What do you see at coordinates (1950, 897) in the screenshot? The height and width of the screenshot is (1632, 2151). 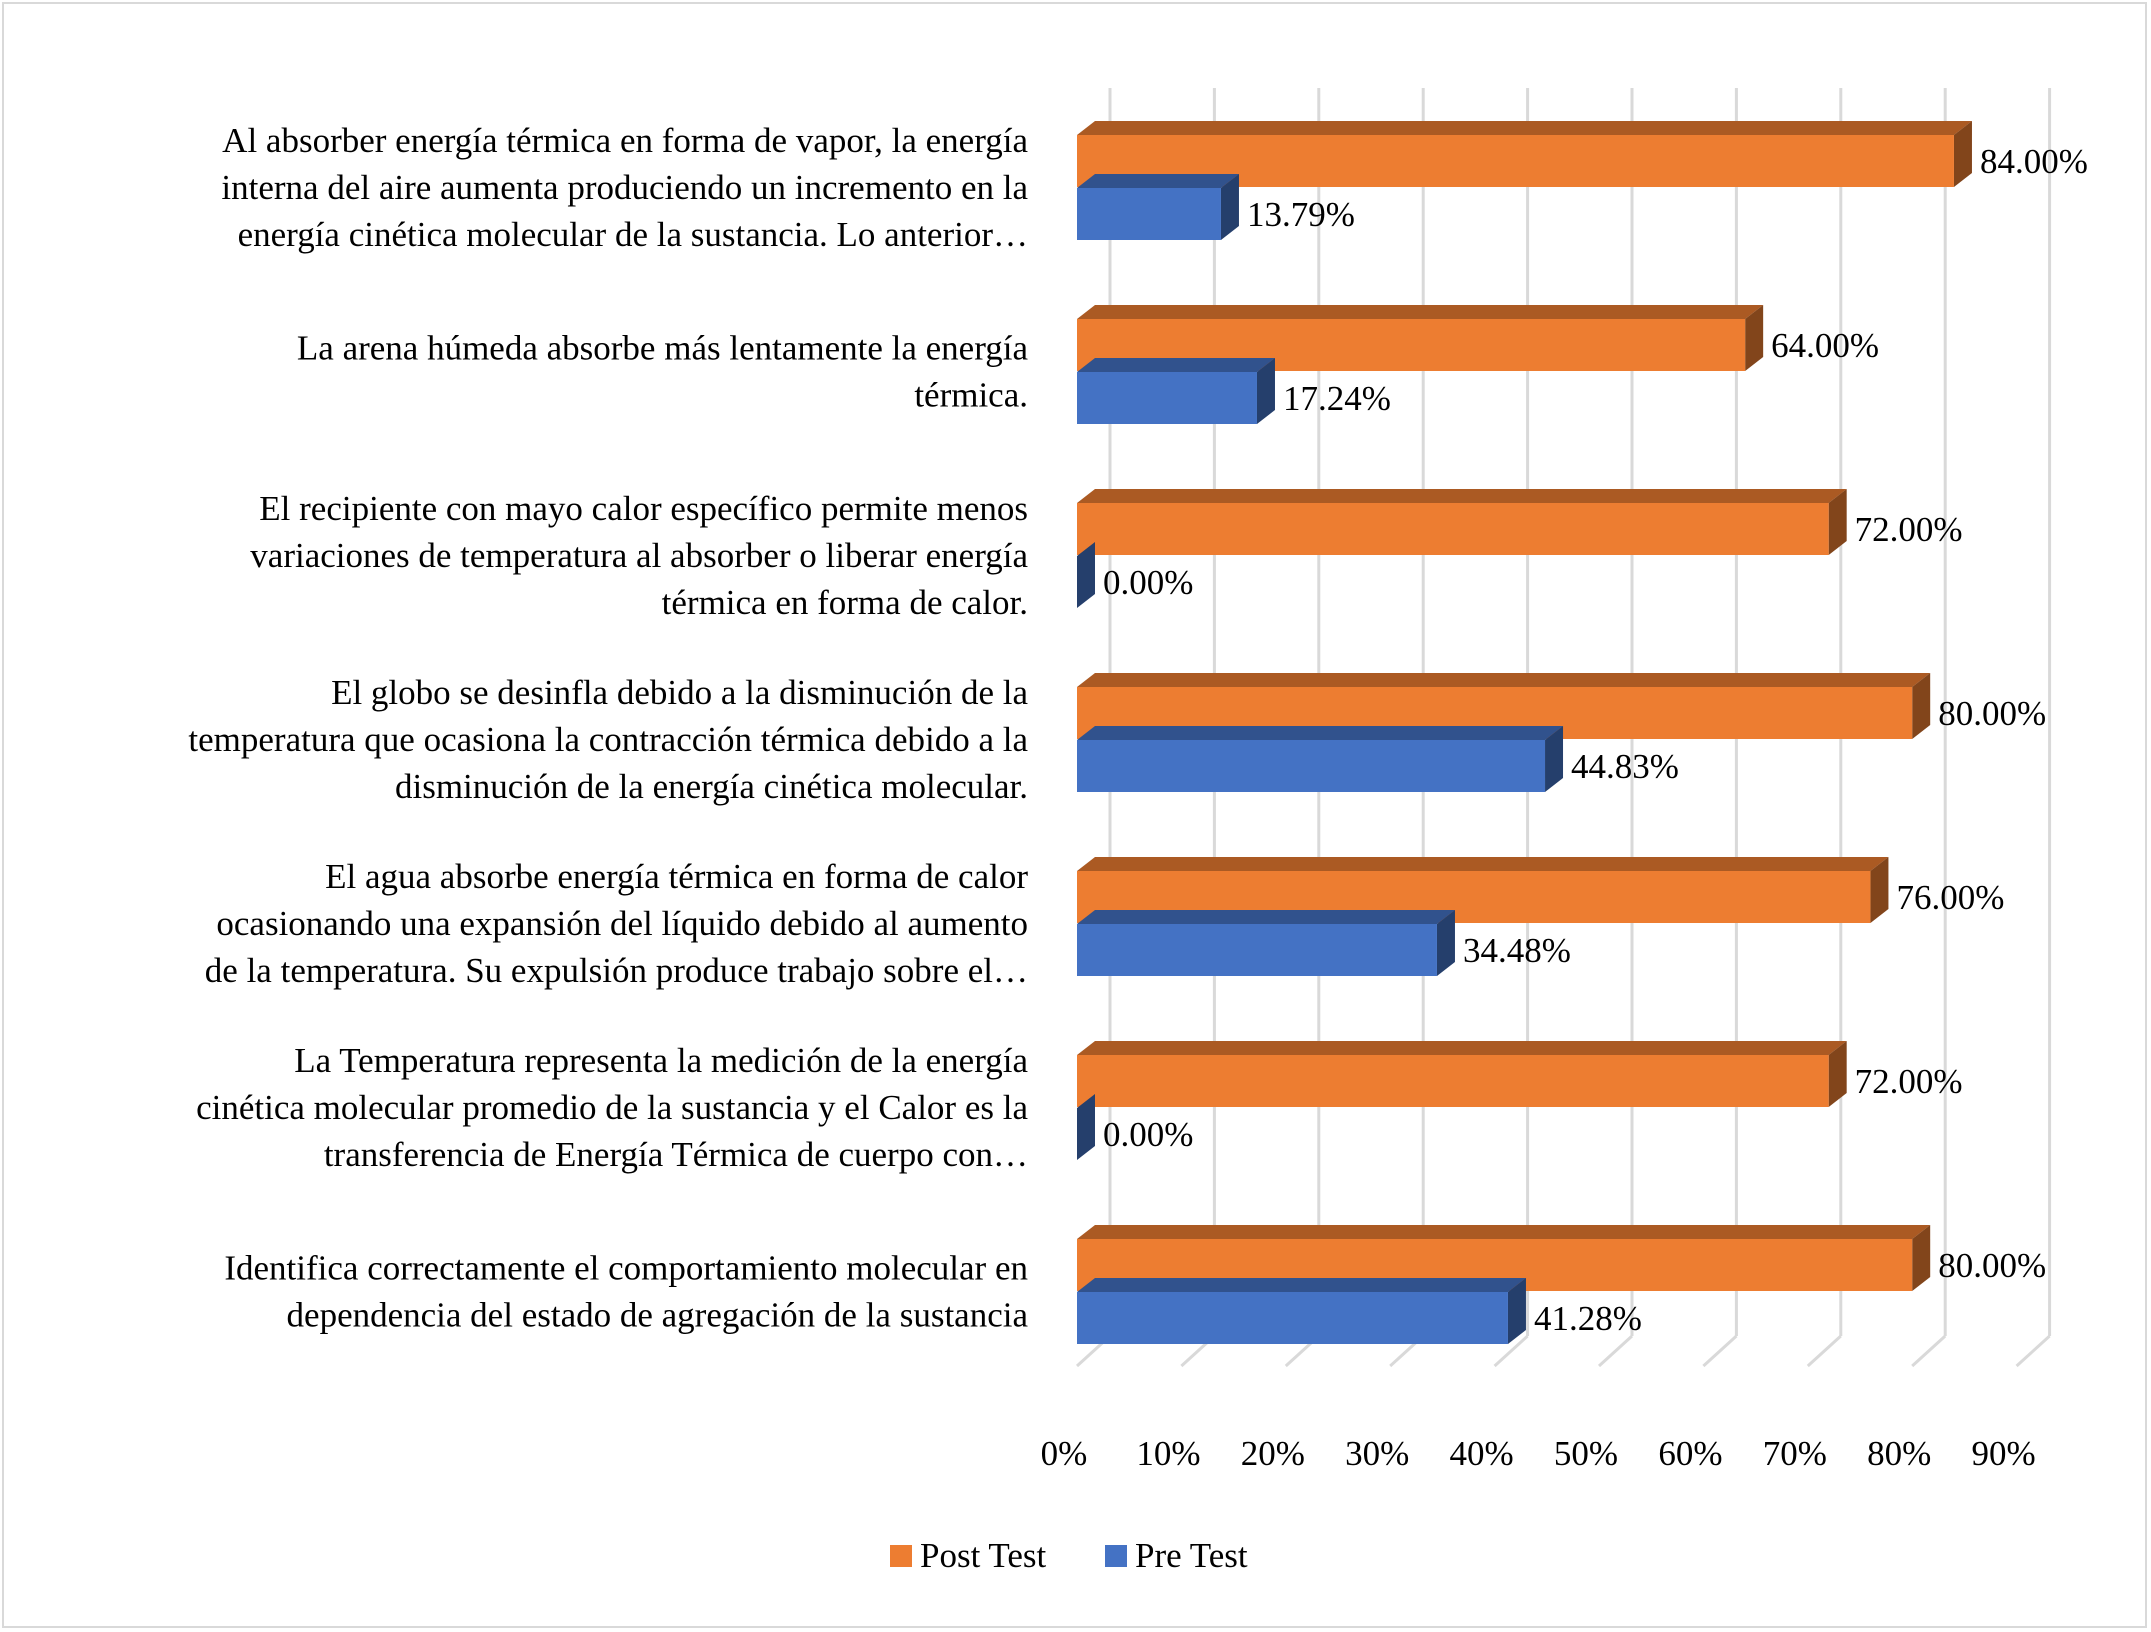 I see `data-label: 76.00%` at bounding box center [1950, 897].